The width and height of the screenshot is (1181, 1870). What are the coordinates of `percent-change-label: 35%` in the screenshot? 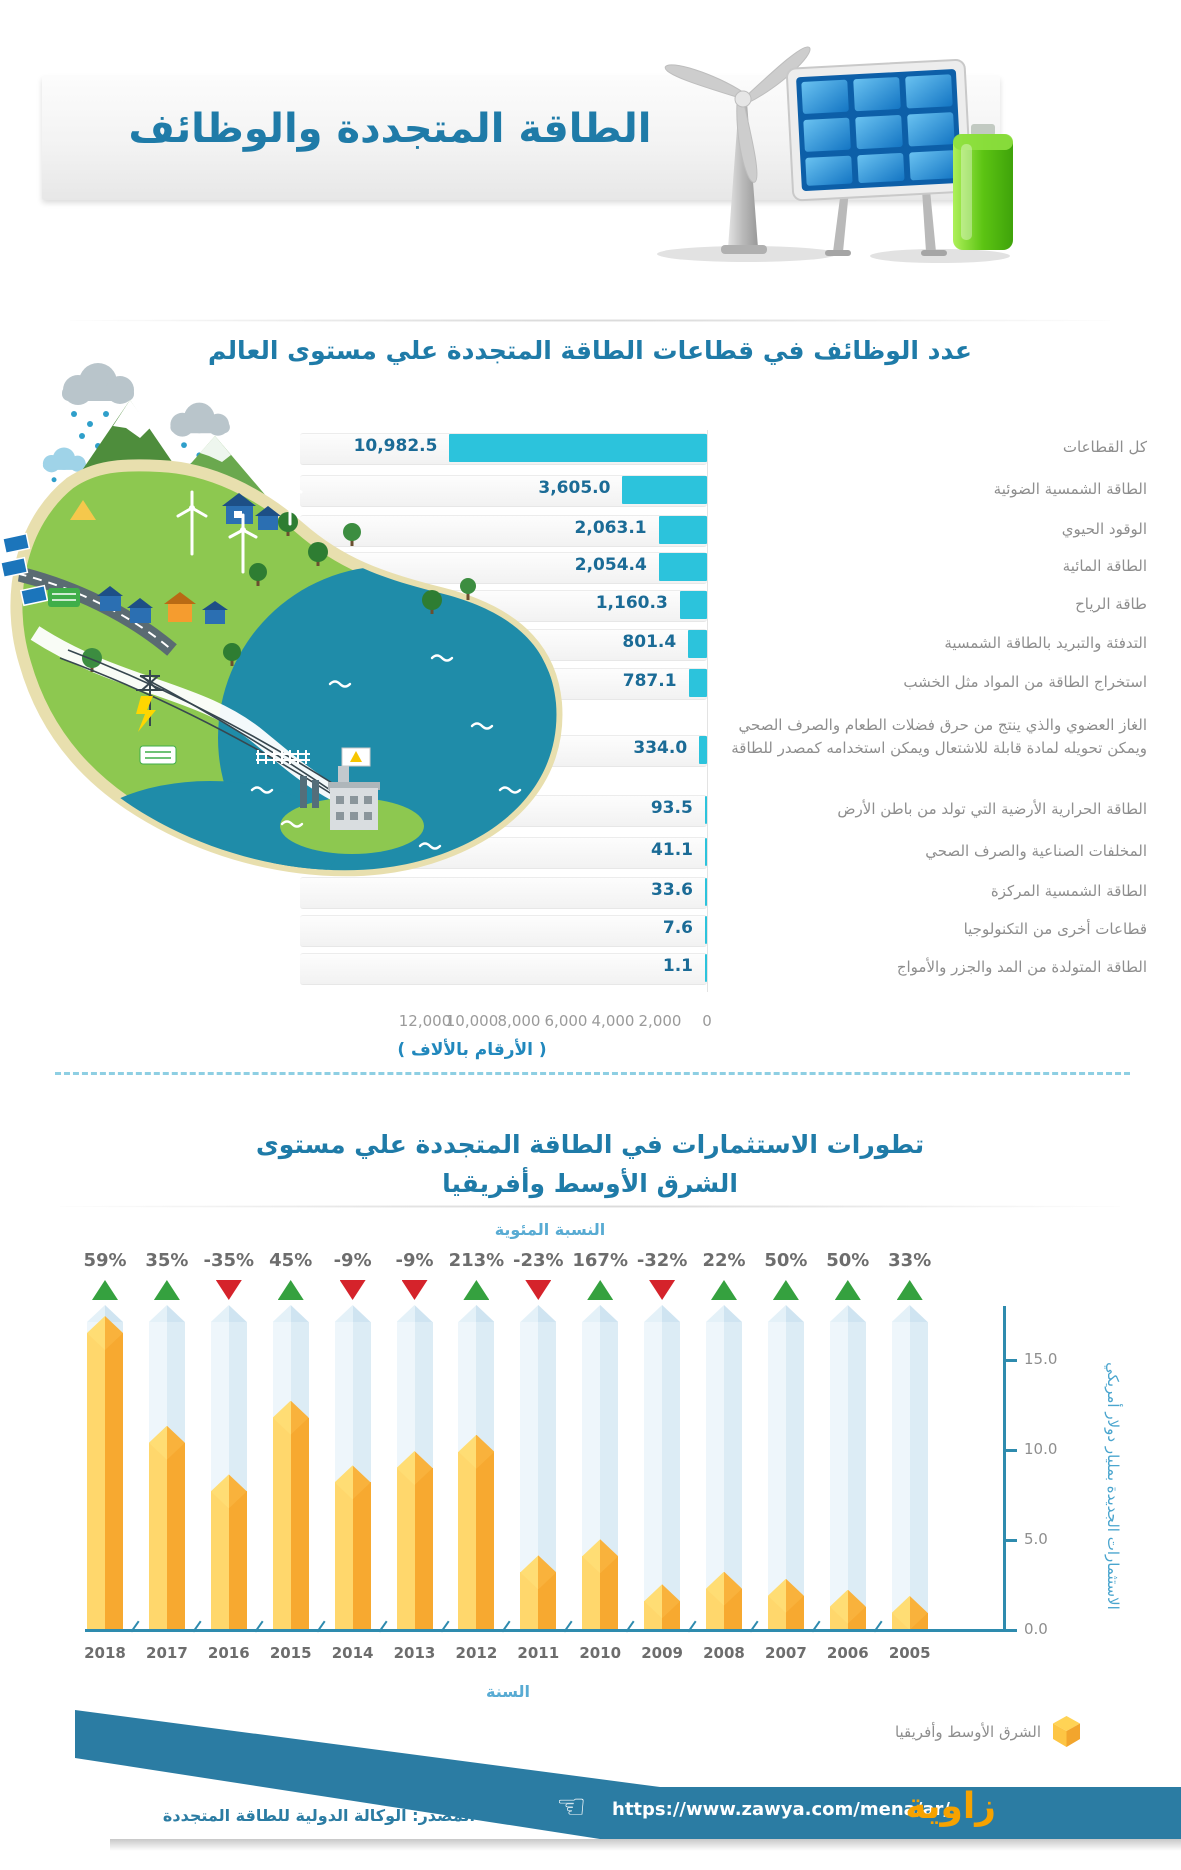 It's located at (167, 1260).